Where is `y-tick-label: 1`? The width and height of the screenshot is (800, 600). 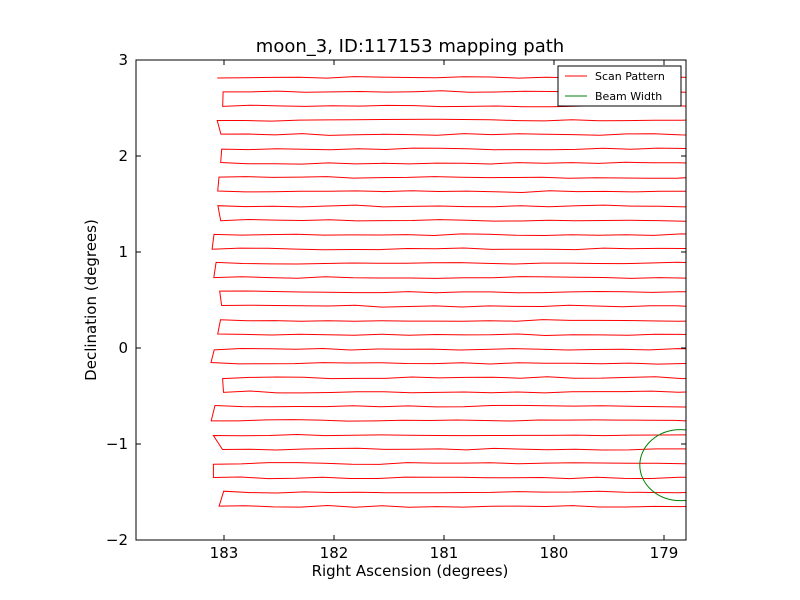 y-tick-label: 1 is located at coordinates (123, 252).